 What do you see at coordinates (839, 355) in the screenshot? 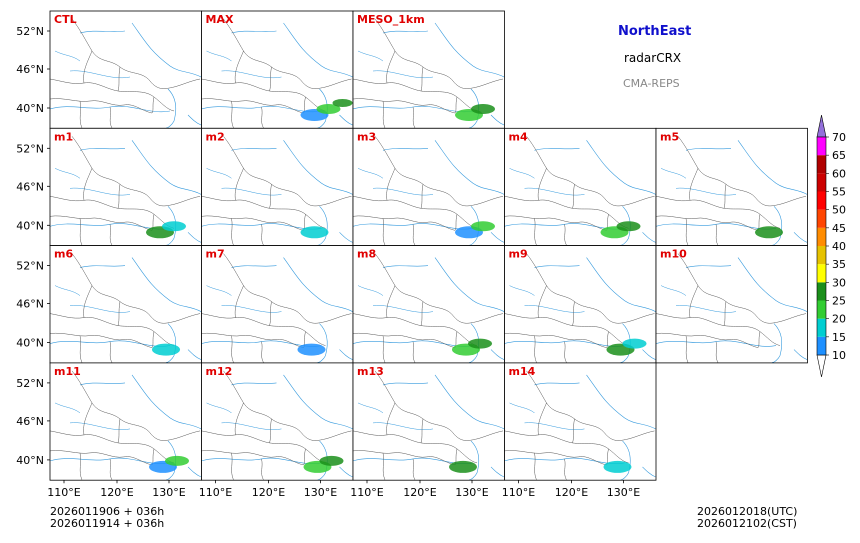
I see `colorbar-tick-label: 10` at bounding box center [839, 355].